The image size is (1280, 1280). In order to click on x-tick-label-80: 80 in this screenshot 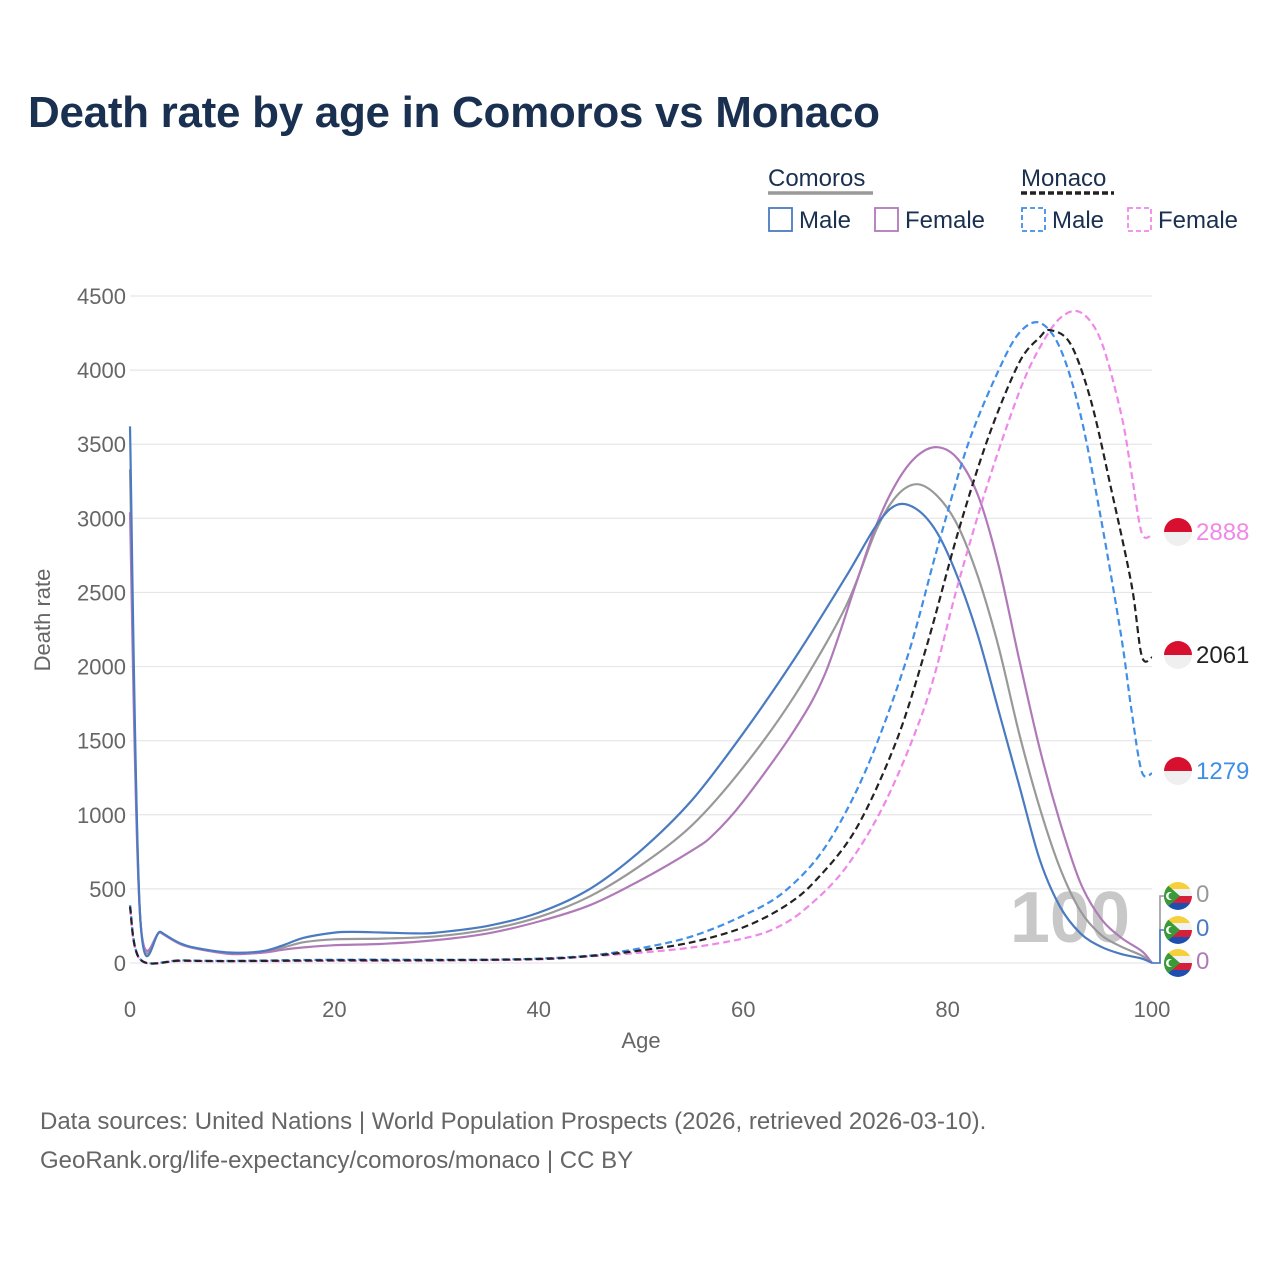, I will do `click(947, 1009)`.